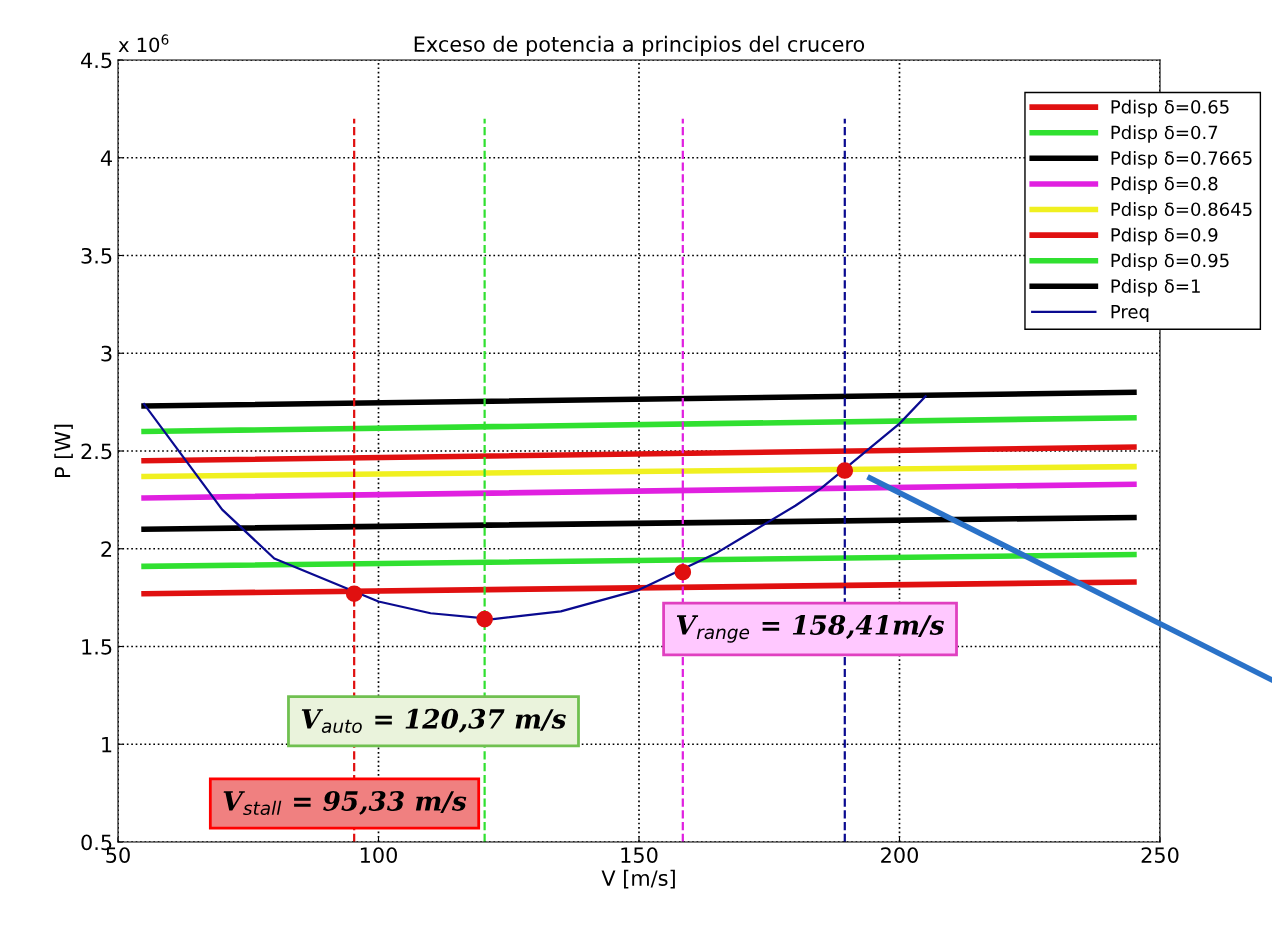 The height and width of the screenshot is (925, 1272). Describe the element at coordinates (638, 879) in the screenshot. I see `x-axis-title: V [m/s]` at that location.